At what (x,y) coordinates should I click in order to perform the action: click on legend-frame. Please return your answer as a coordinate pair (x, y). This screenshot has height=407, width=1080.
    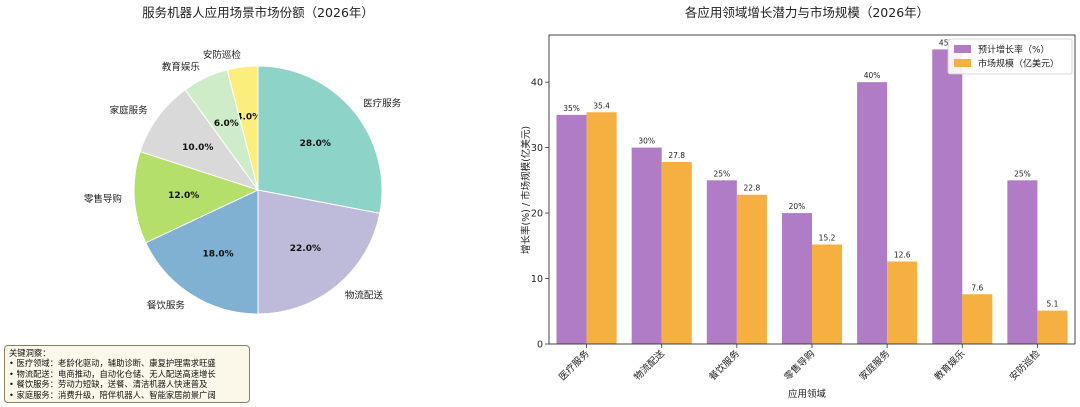
    Looking at the image, I should click on (1010, 56).